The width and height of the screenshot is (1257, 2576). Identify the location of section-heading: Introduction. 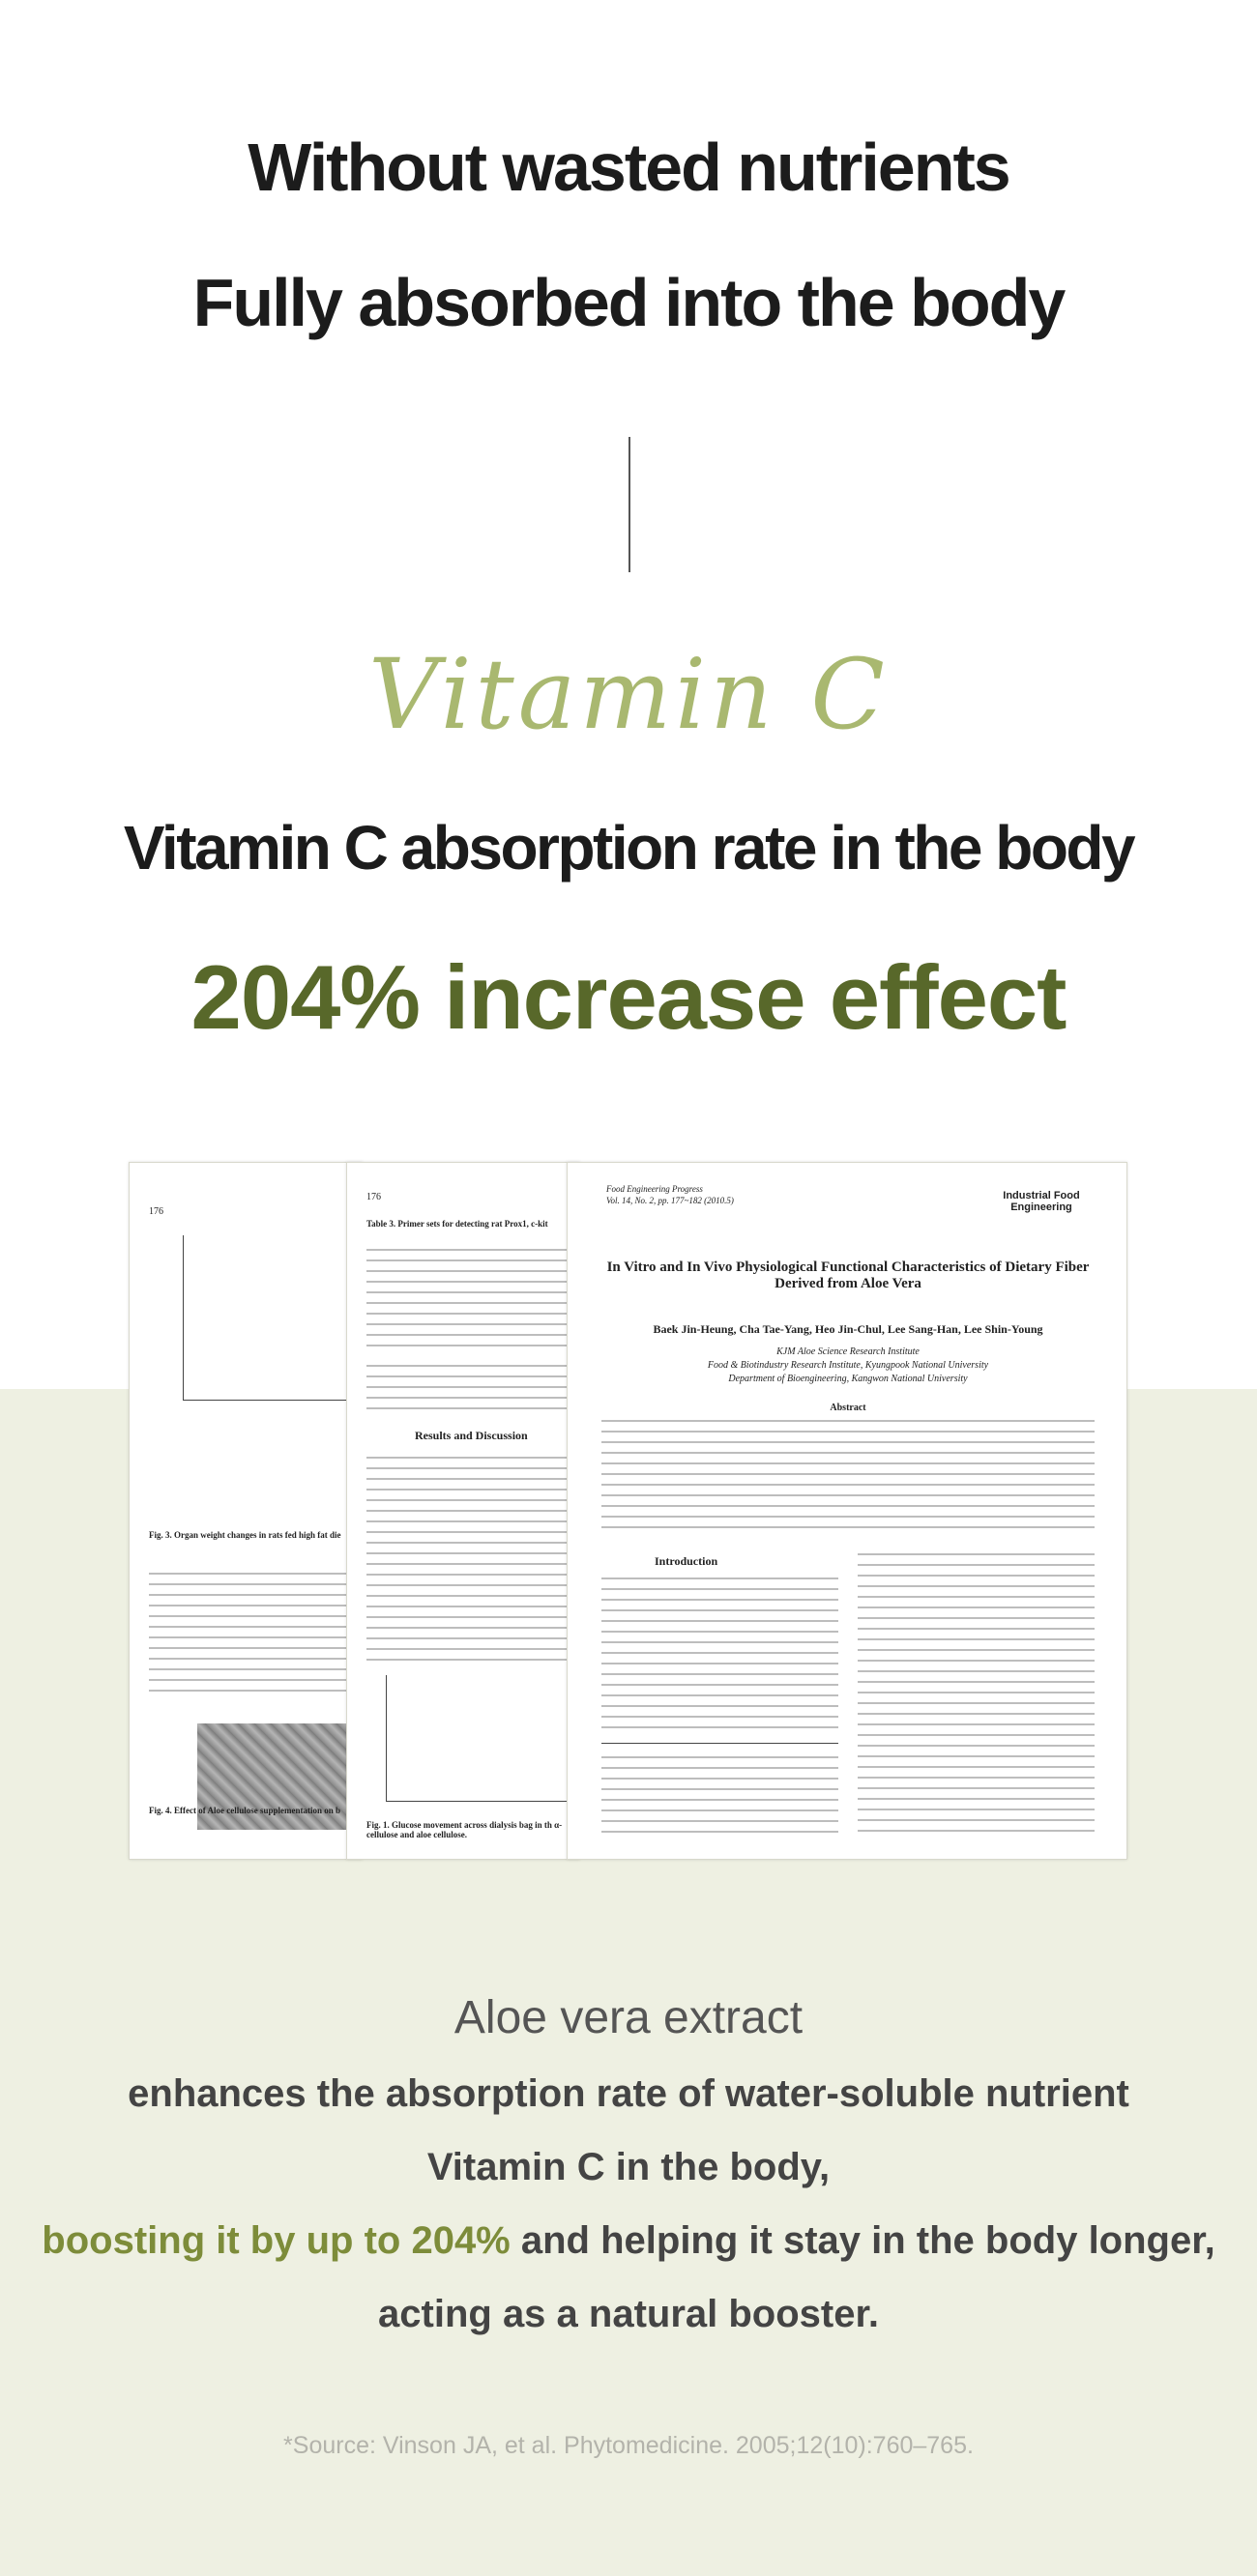
(686, 1561).